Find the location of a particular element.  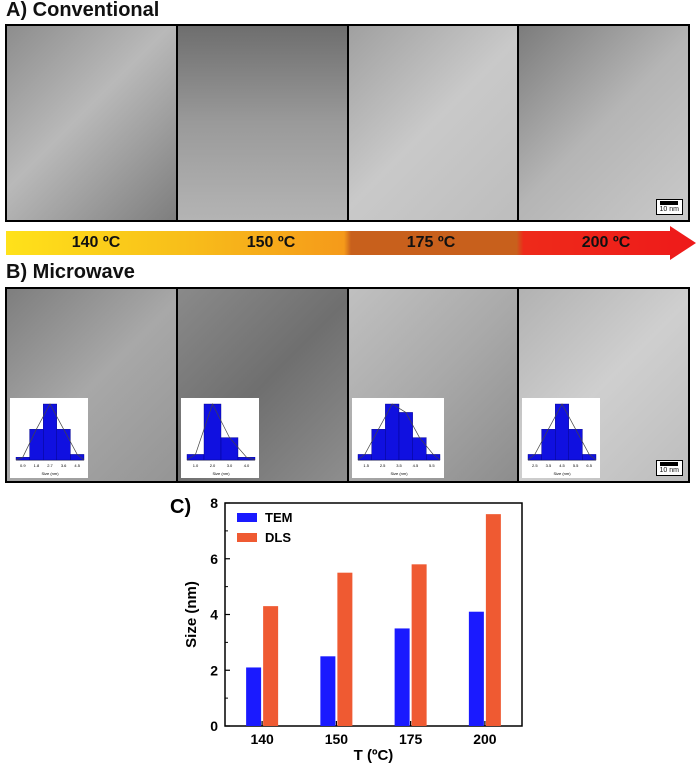

y-tick-label: 6 is located at coordinates (214, 559).